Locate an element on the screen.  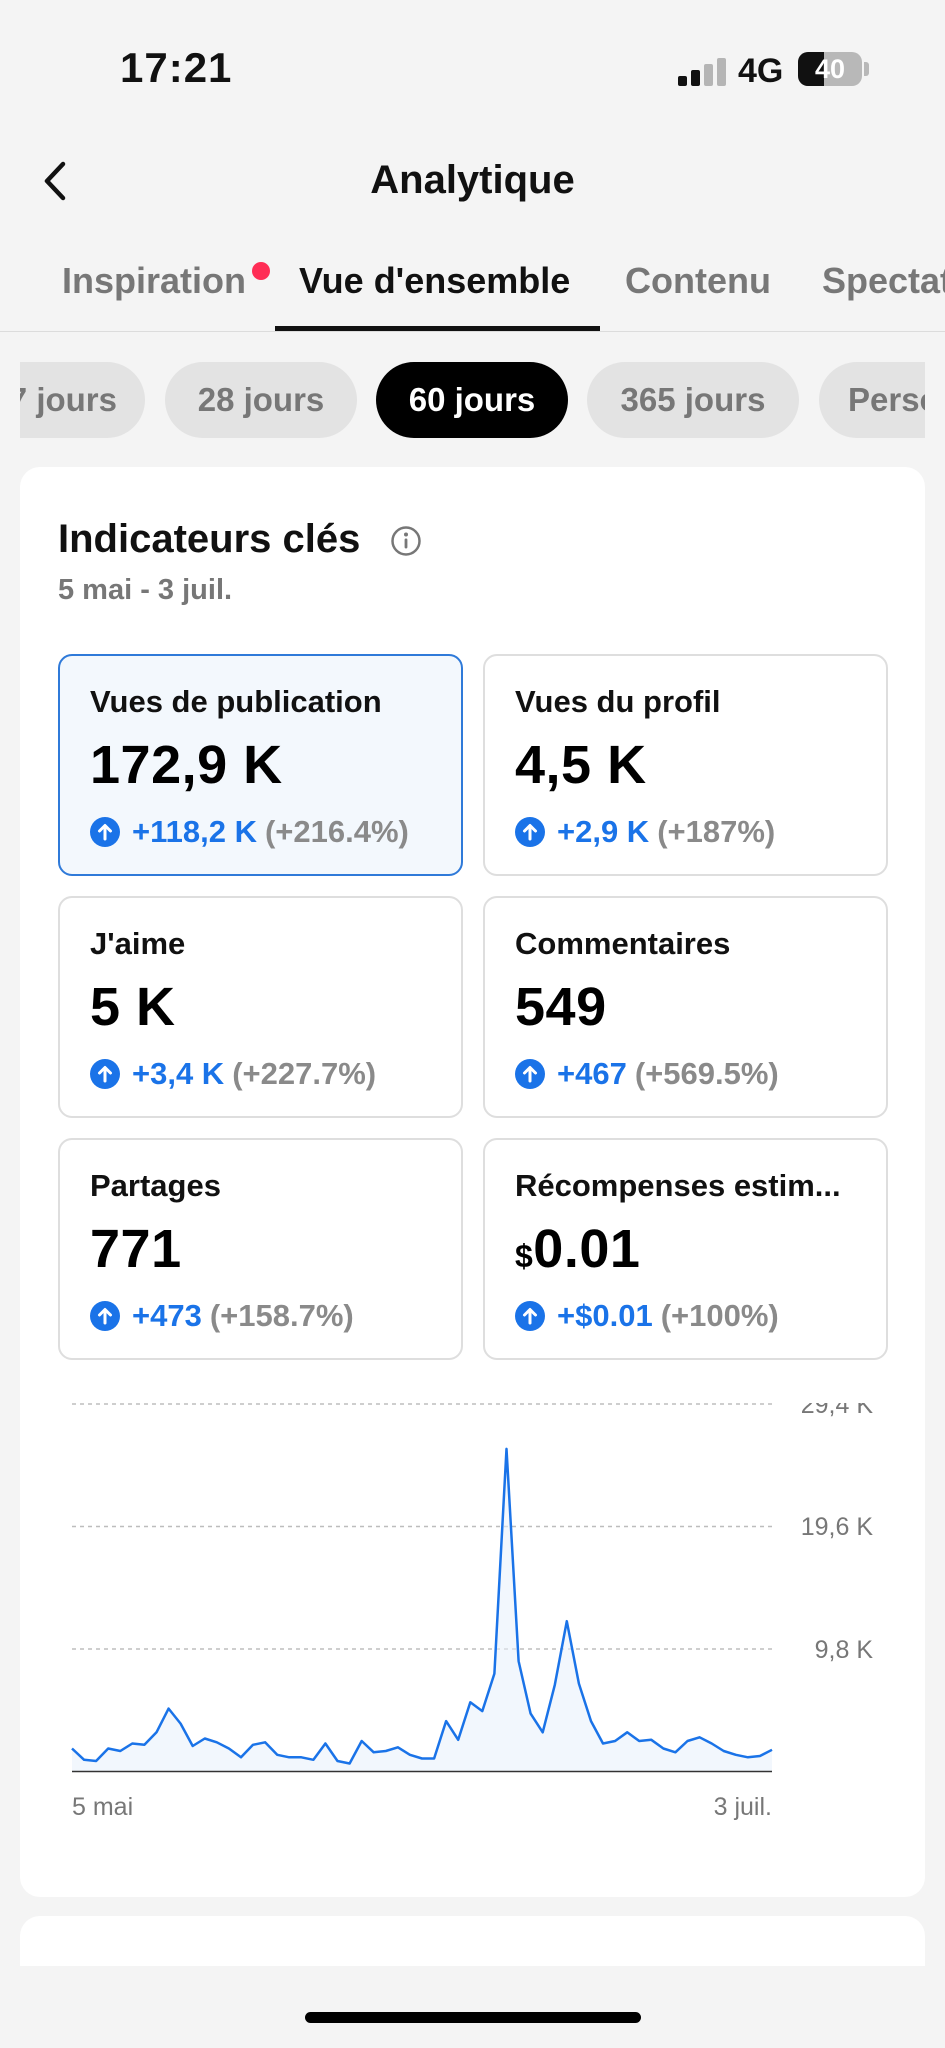
metric-delta: +$0.01 (+100%) is located at coordinates (647, 1316).